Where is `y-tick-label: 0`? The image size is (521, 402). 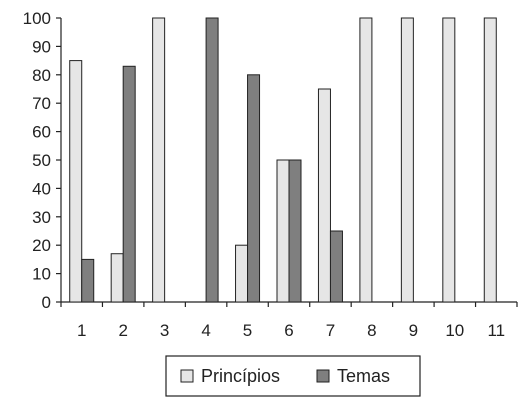
y-tick-label: 0 is located at coordinates (46, 302).